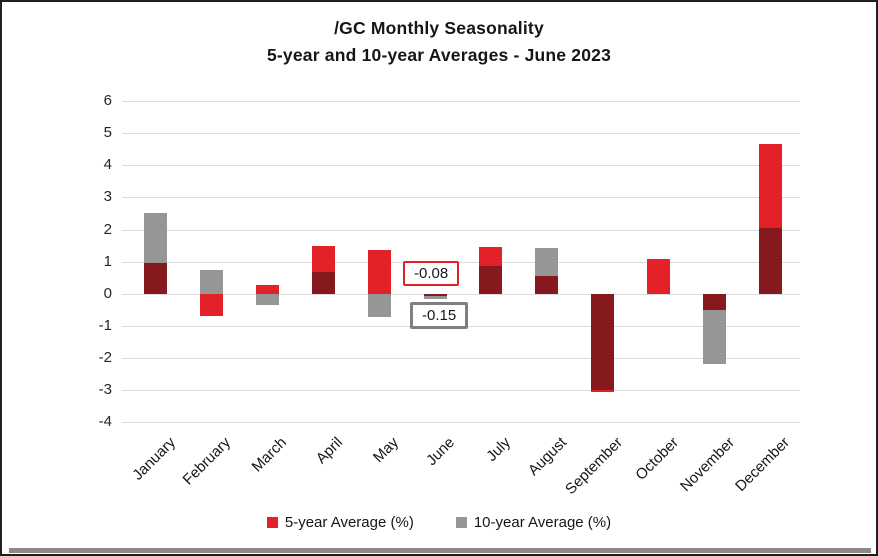 Image resolution: width=878 pixels, height=556 pixels. Describe the element at coordinates (435, 297) in the screenshot. I see `bar-june-10yr` at that location.